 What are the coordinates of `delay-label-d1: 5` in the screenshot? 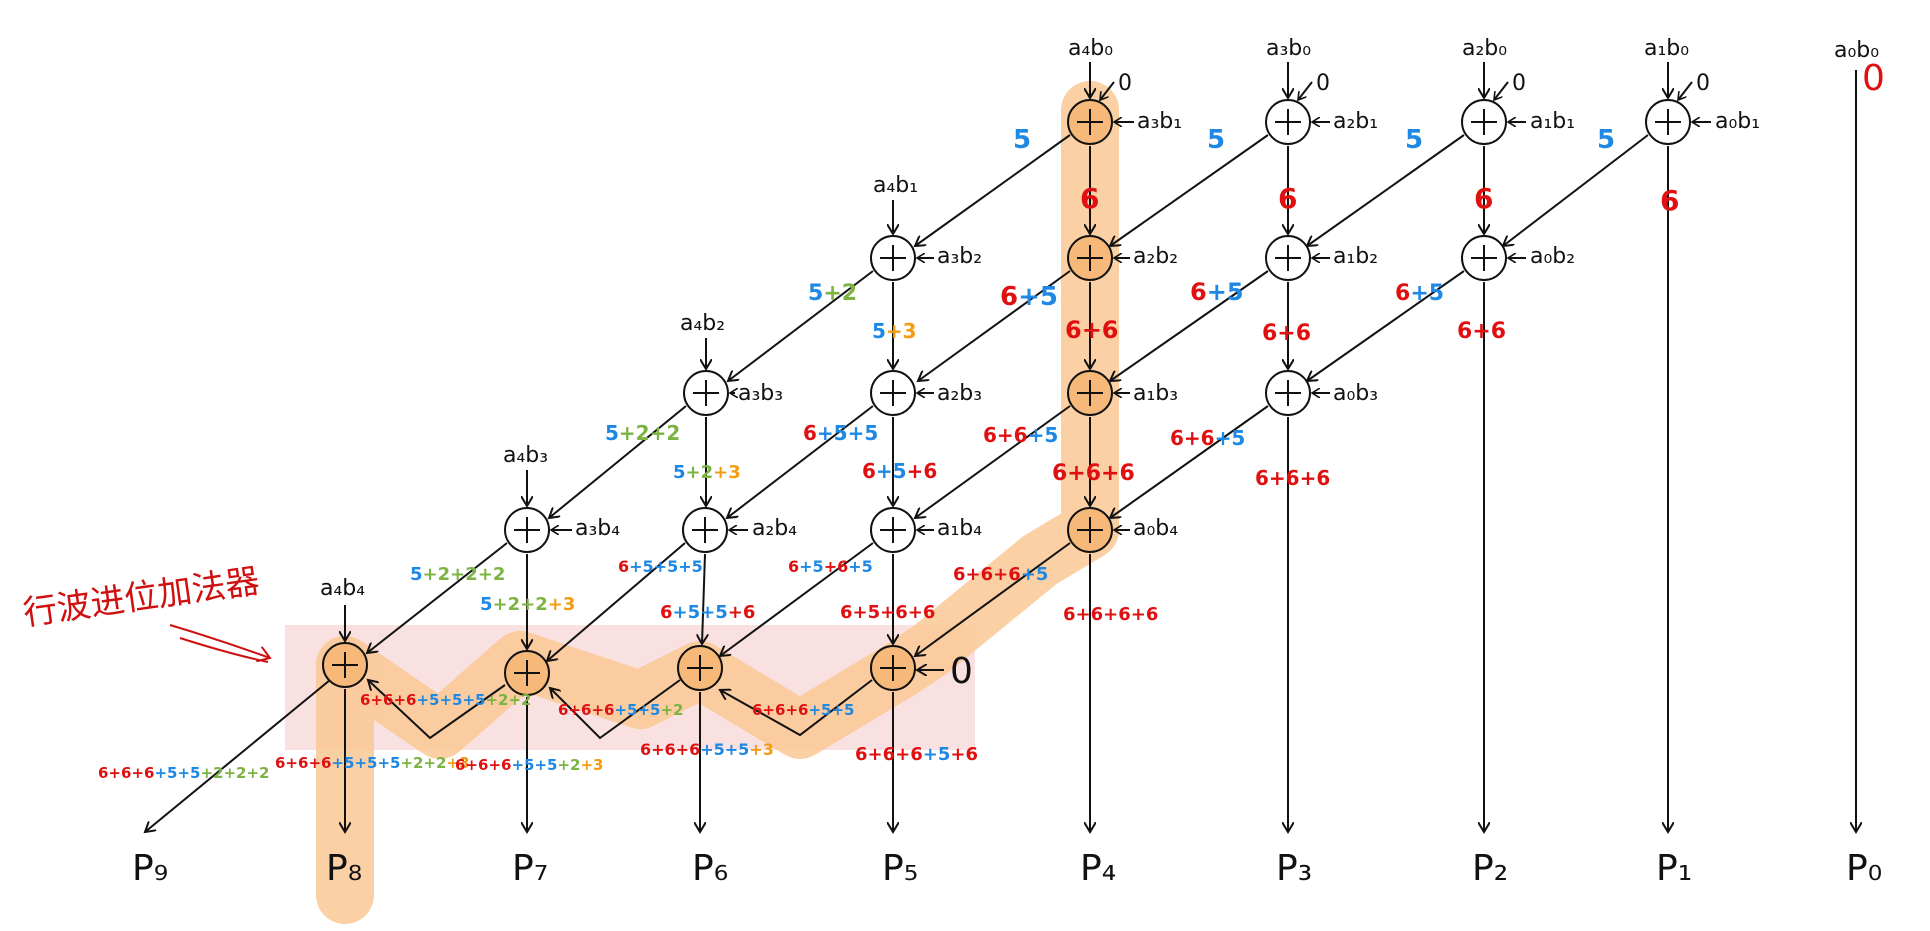 It's located at (1022, 140).